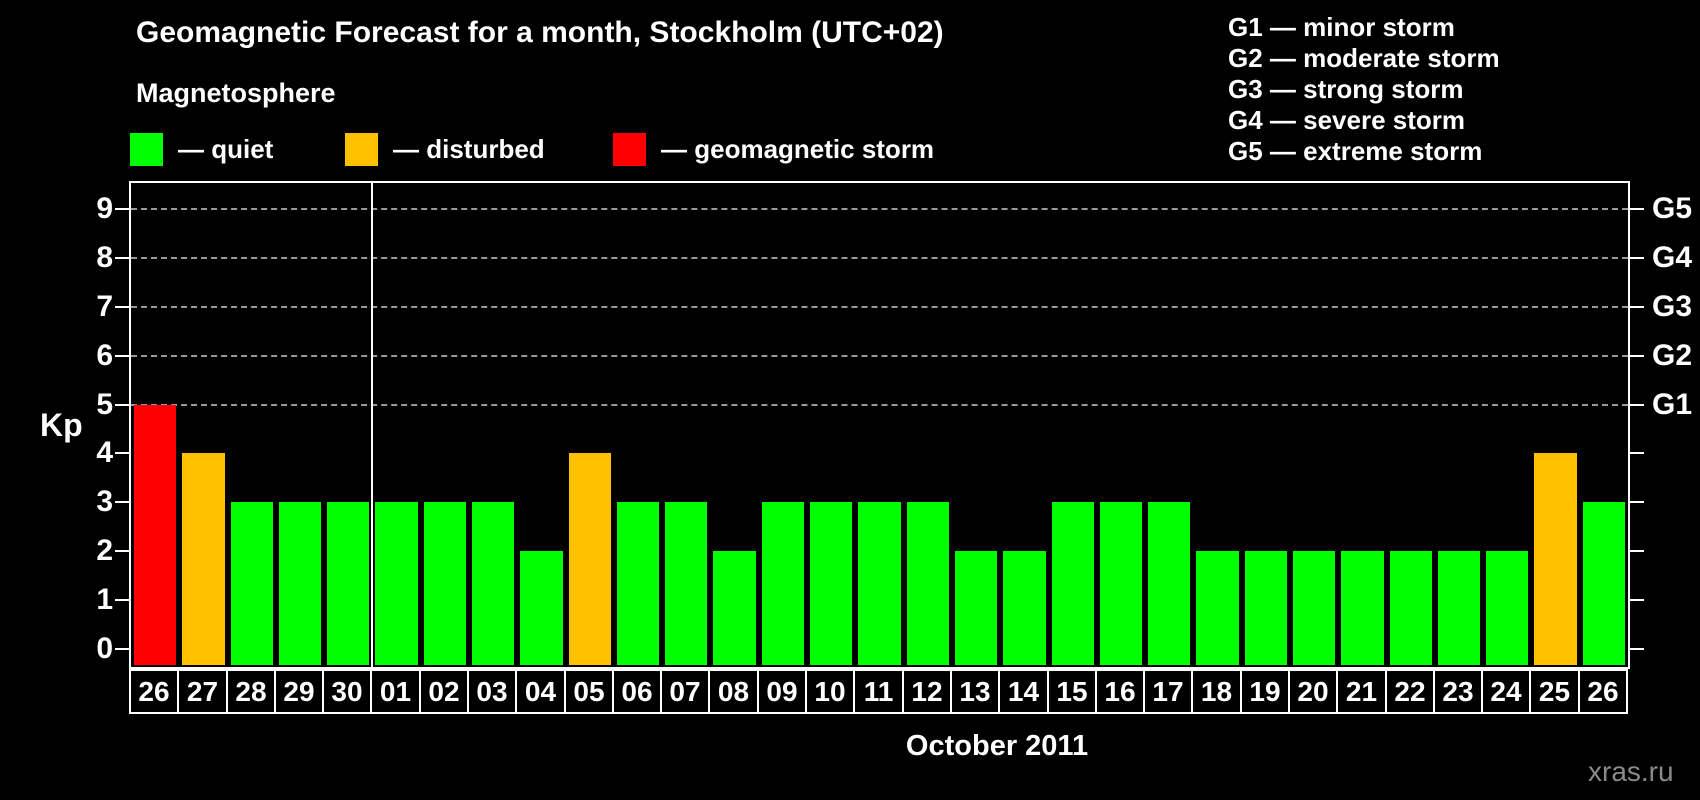  What do you see at coordinates (395, 691) in the screenshot?
I see `day-label-01-5: 01` at bounding box center [395, 691].